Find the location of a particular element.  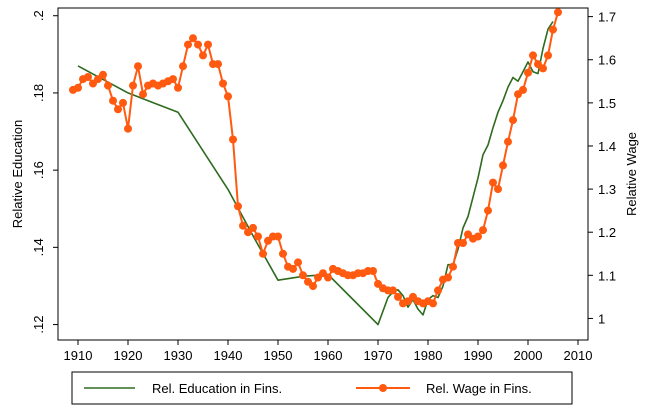

legend-box is located at coordinates (322, 388).